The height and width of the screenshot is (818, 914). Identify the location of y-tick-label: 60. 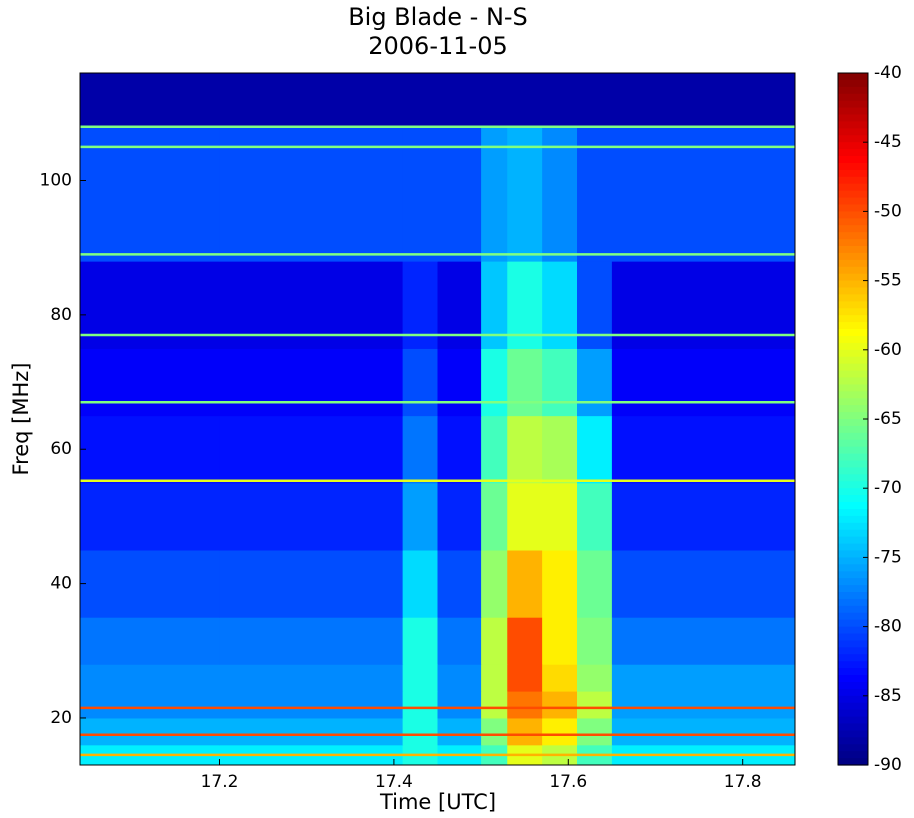
(61, 449).